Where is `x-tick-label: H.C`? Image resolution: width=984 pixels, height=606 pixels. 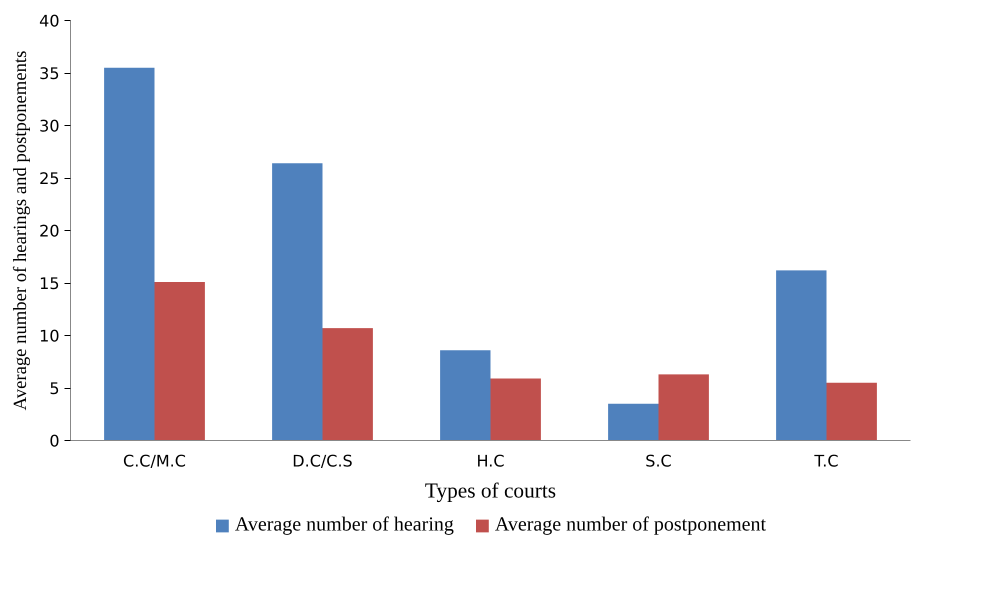 x-tick-label: H.C is located at coordinates (490, 461).